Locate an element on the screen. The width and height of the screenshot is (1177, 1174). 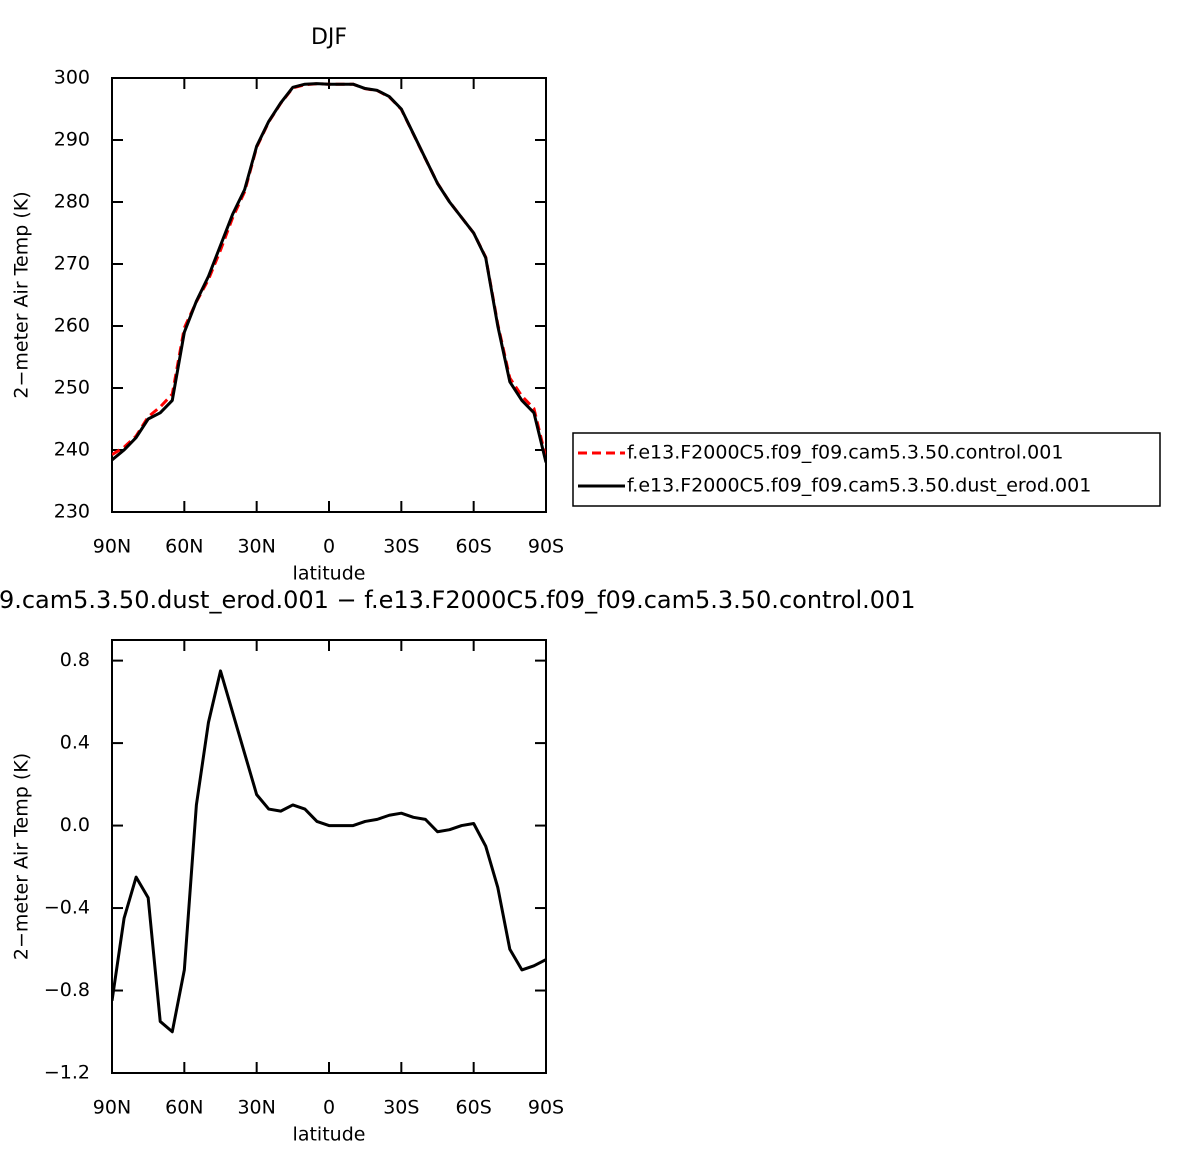
y-tick-label: 290 is located at coordinates (72, 140).